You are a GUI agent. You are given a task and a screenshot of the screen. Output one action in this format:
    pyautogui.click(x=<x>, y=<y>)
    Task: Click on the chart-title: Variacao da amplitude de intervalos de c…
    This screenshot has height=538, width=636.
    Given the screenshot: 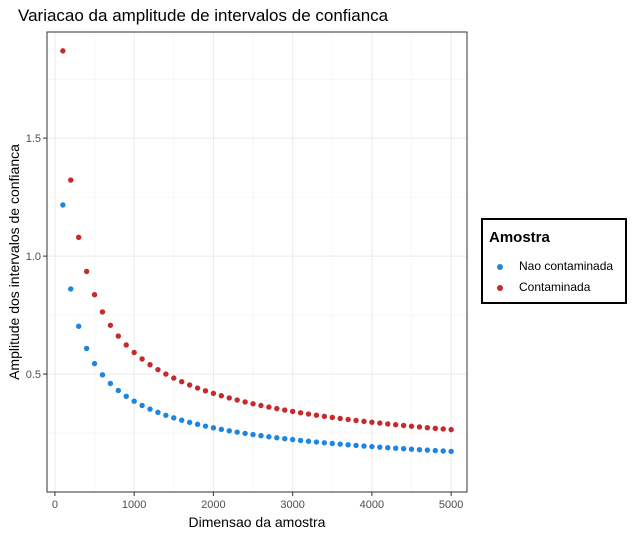 What is the action you would take?
    pyautogui.click(x=203, y=15)
    